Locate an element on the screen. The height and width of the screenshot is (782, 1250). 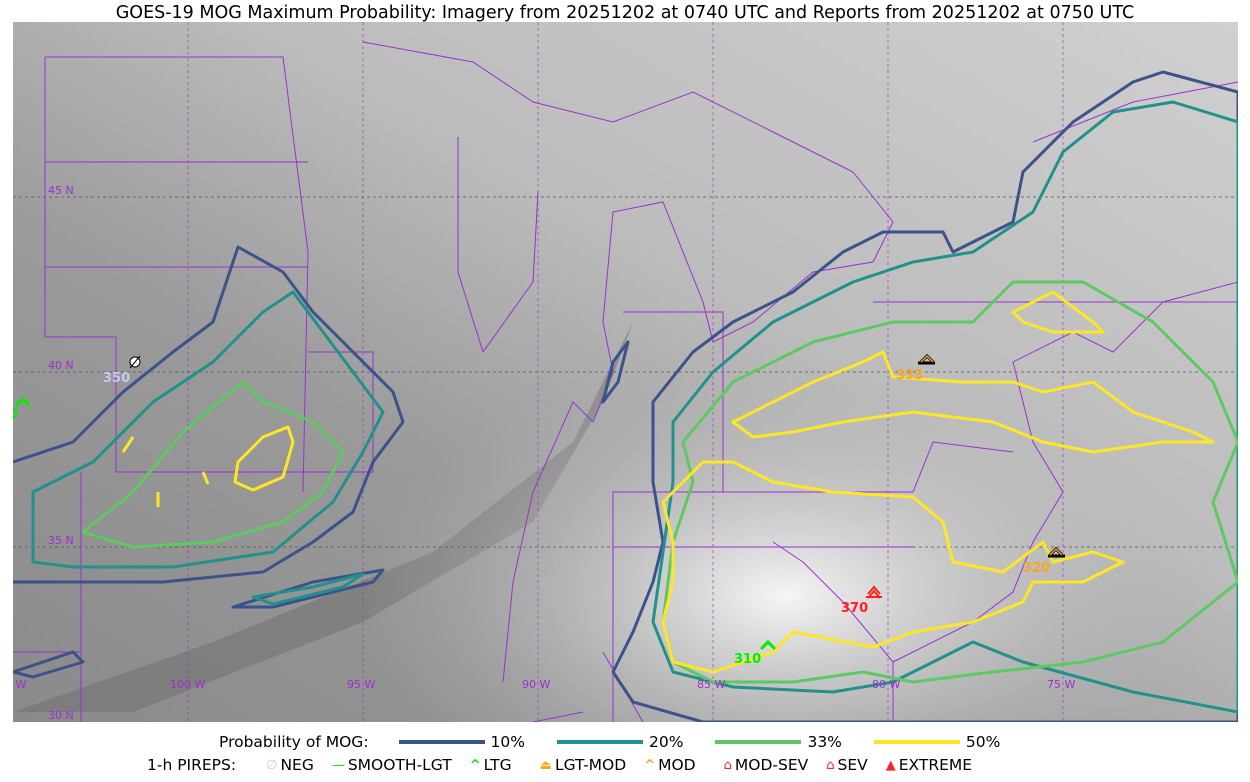
pirep-legend-title: 1-h PIREPS: is located at coordinates (192, 765).